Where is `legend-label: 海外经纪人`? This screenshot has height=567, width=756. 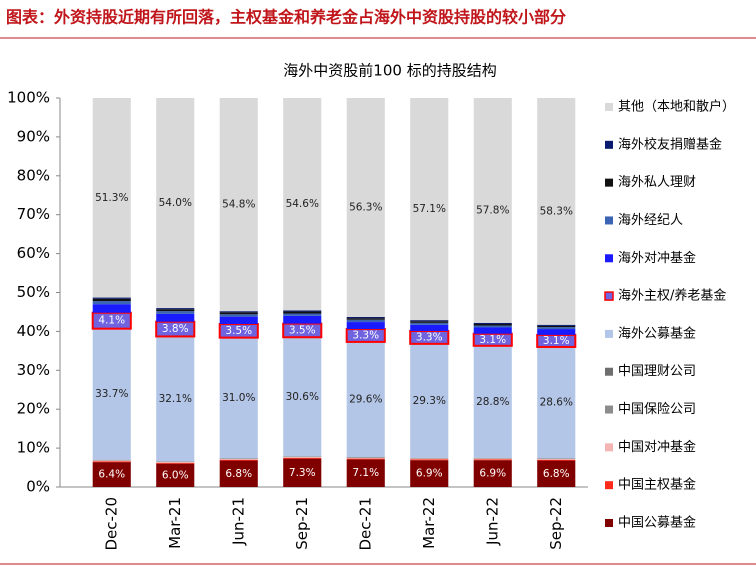
legend-label: 海外经纪人 is located at coordinates (650, 220).